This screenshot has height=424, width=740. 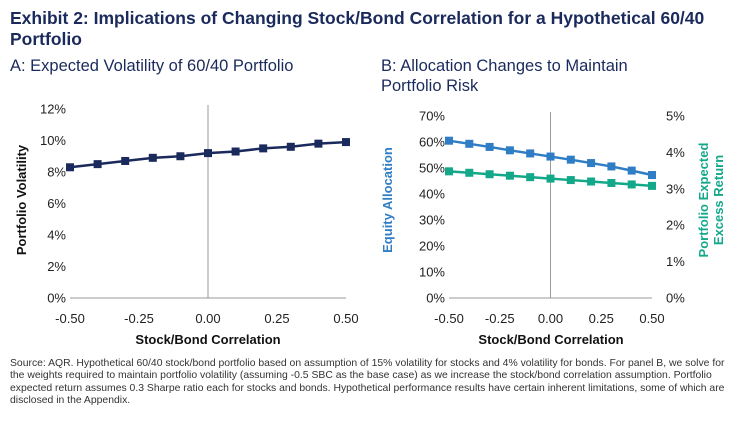 I want to click on panel-b-x-tick-label: -0.25, so click(x=500, y=318).